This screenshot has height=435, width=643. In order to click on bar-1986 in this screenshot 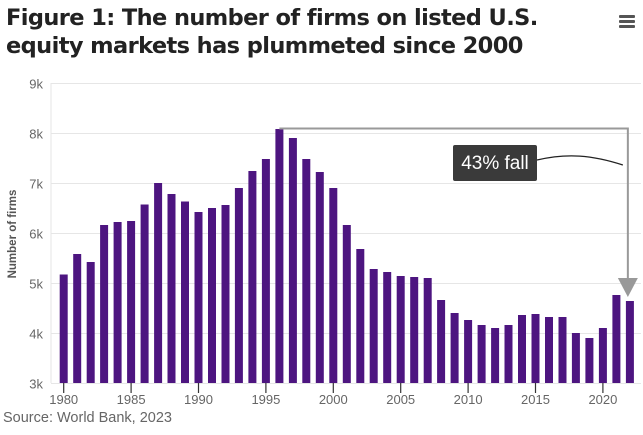, I will do `click(144, 293)`.